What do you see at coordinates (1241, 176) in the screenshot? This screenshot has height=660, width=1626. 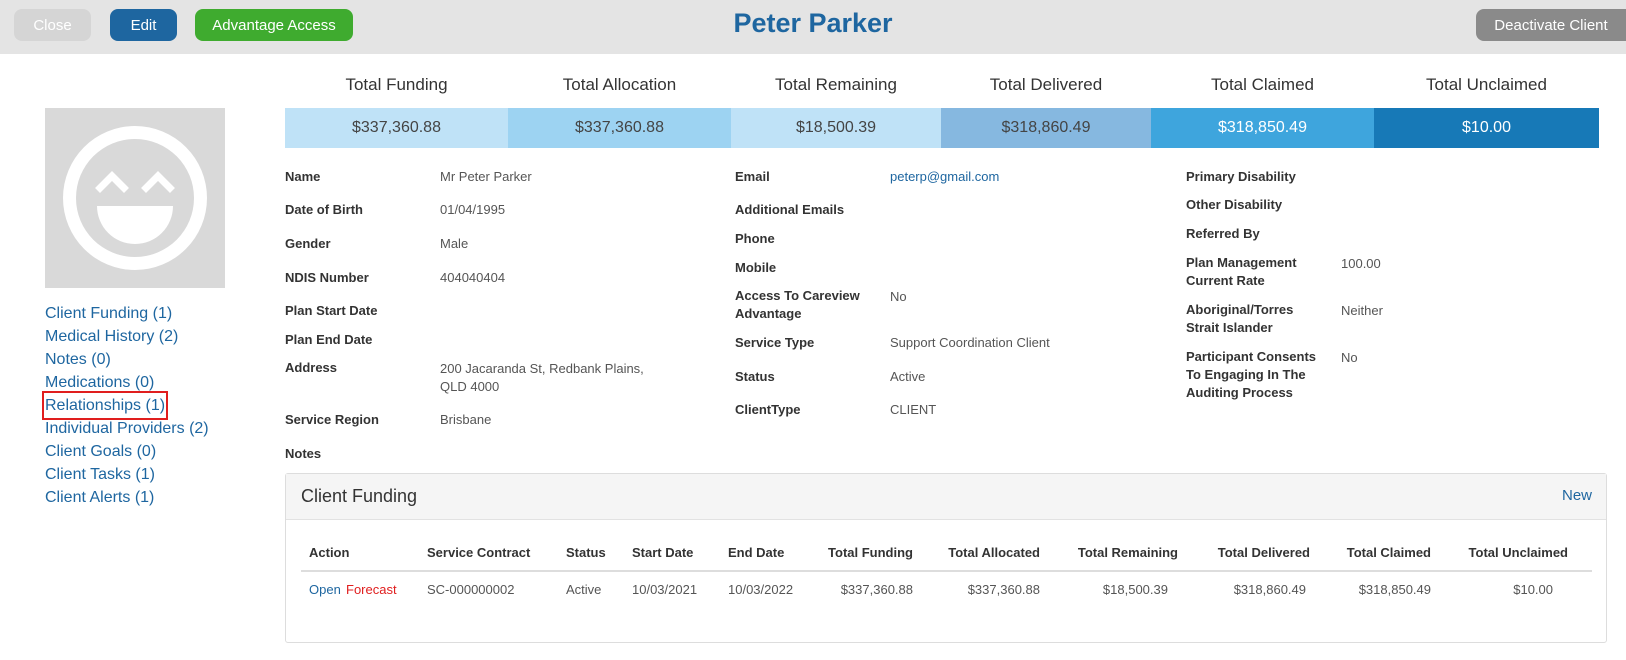 I see `primary-disability-label: Primary Disability` at bounding box center [1241, 176].